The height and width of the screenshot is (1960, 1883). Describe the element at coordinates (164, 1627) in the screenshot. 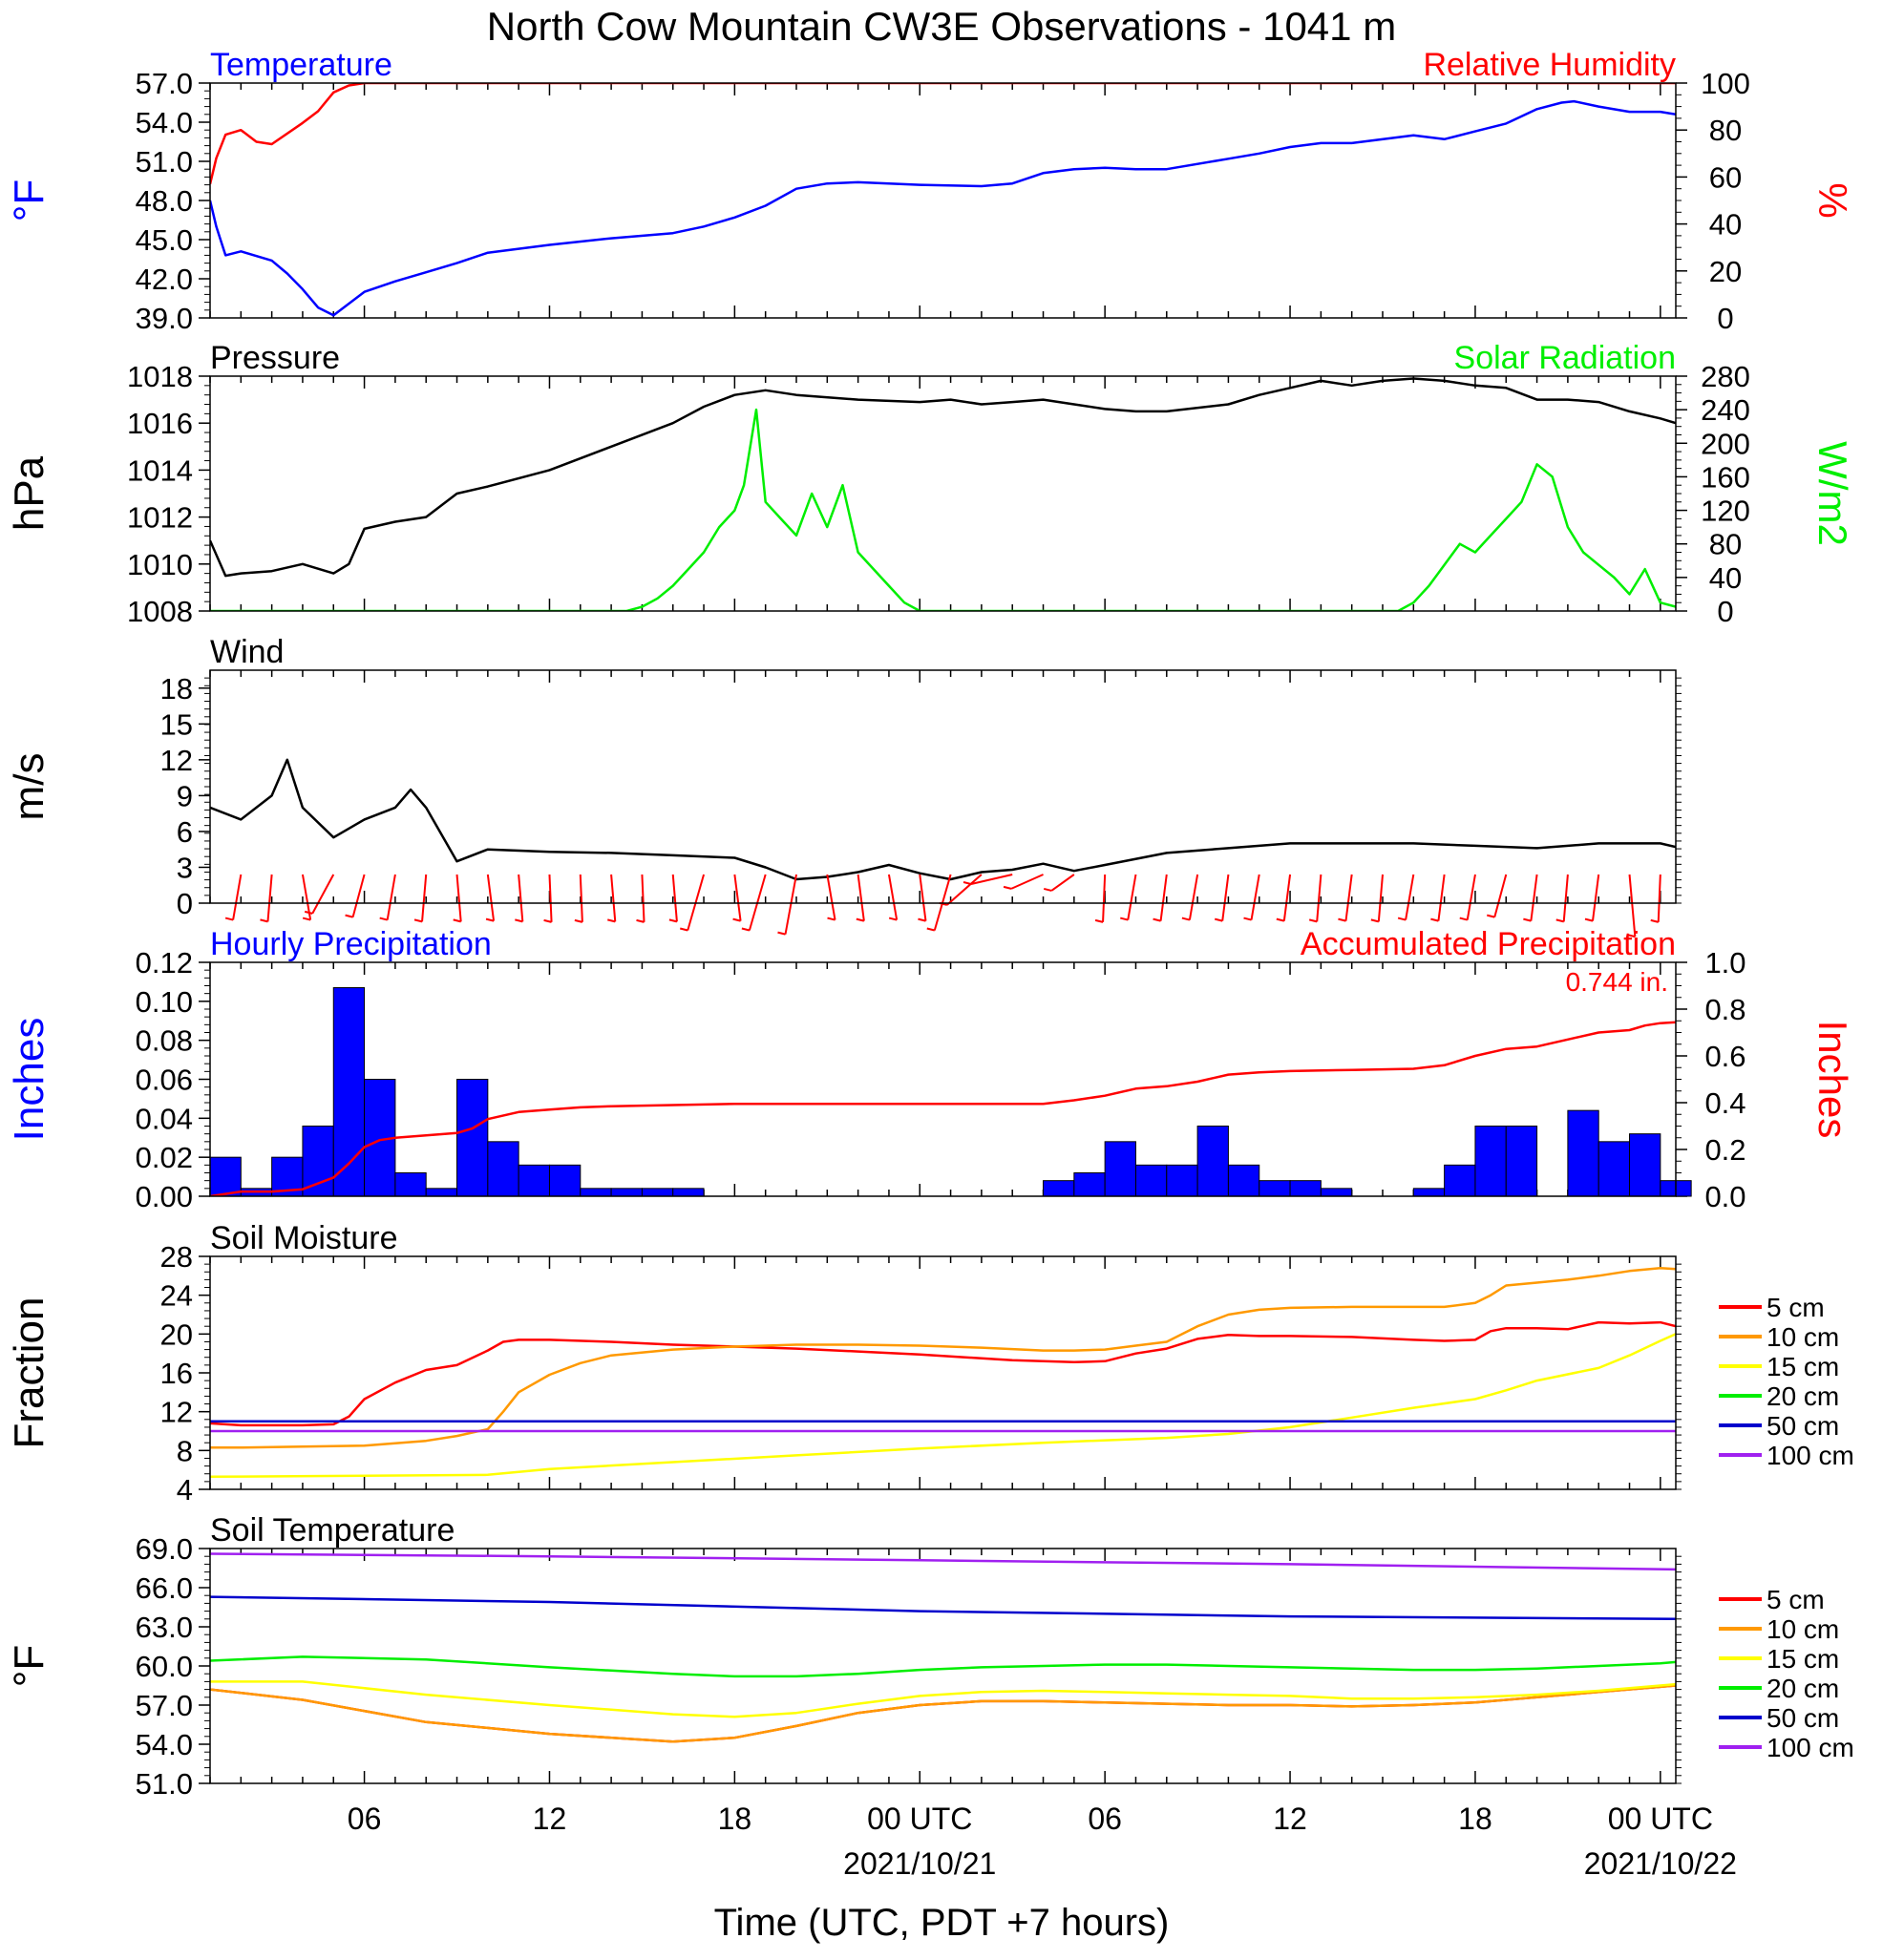

I see `y-tick-label: 63.0` at that location.